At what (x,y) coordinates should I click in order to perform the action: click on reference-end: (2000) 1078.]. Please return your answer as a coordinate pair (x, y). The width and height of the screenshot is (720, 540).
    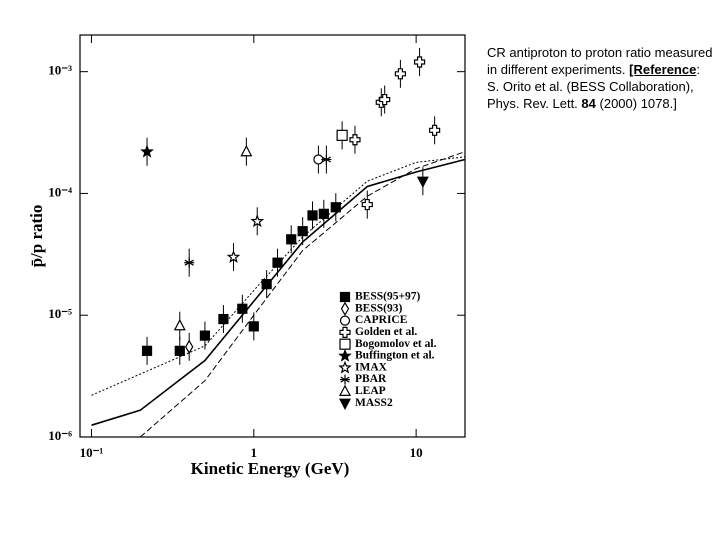
    Looking at the image, I should click on (638, 103).